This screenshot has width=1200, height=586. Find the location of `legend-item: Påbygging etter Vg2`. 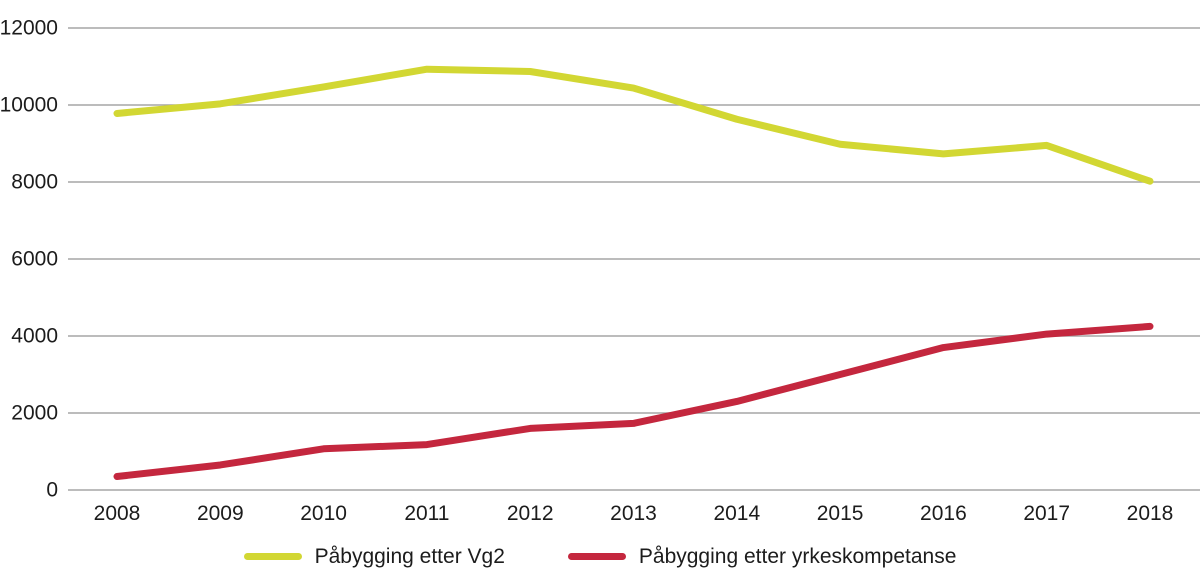

legend-item: Påbygging etter Vg2 is located at coordinates (374, 556).